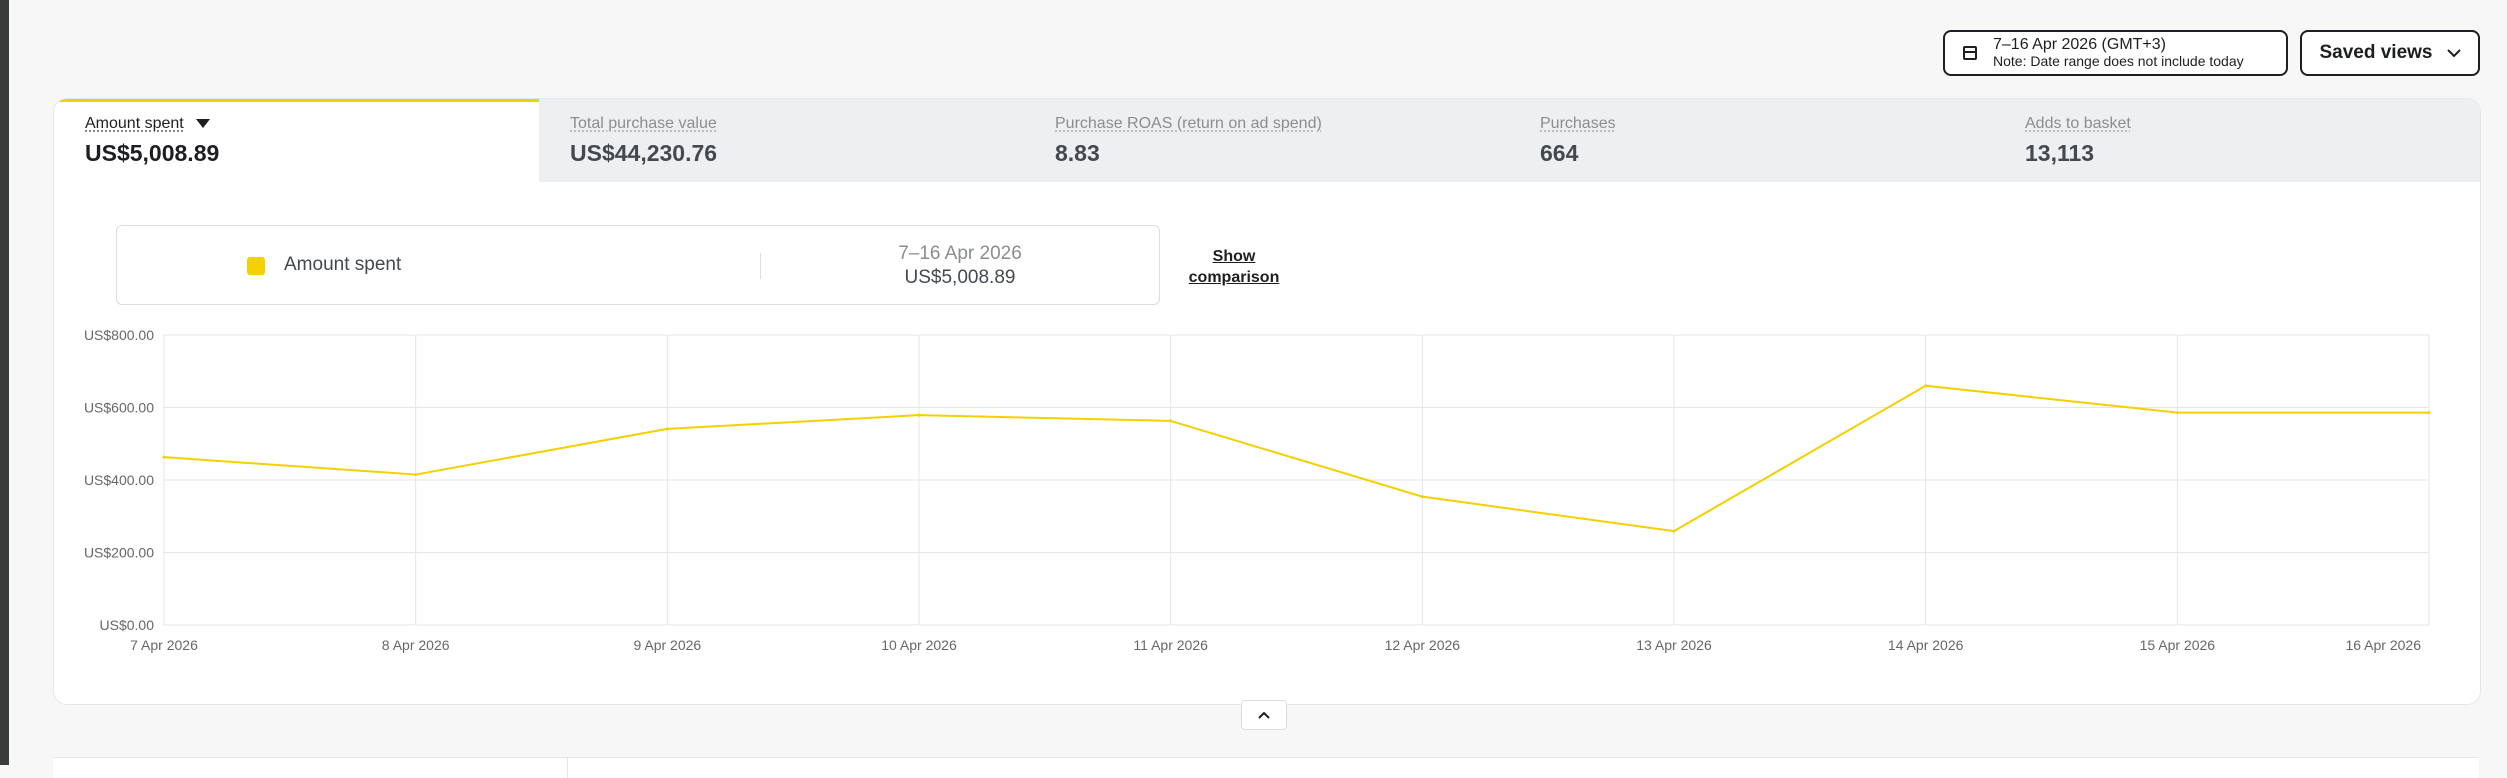 This screenshot has width=2507, height=778. What do you see at coordinates (1926, 645) in the screenshot?
I see `x-tick-label: 14 Apr 2026` at bounding box center [1926, 645].